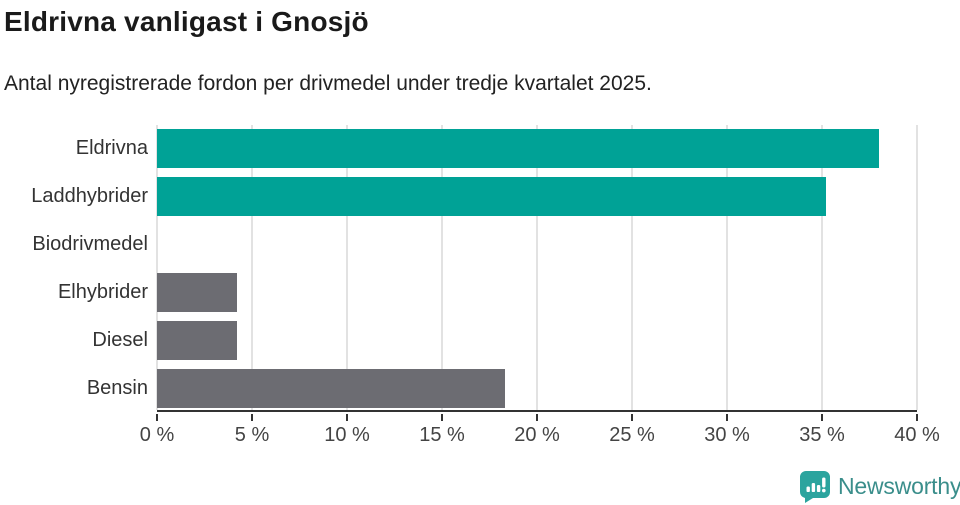 Image resolution: width=960 pixels, height=505 pixels. I want to click on category-label: Biodrivmedel, so click(90, 244).